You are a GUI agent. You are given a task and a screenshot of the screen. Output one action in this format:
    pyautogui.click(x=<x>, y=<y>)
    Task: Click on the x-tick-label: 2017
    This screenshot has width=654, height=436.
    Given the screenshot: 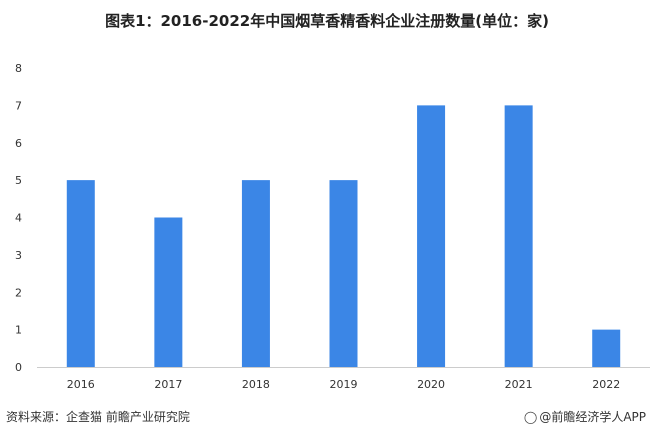 What is the action you would take?
    pyautogui.click(x=168, y=384)
    